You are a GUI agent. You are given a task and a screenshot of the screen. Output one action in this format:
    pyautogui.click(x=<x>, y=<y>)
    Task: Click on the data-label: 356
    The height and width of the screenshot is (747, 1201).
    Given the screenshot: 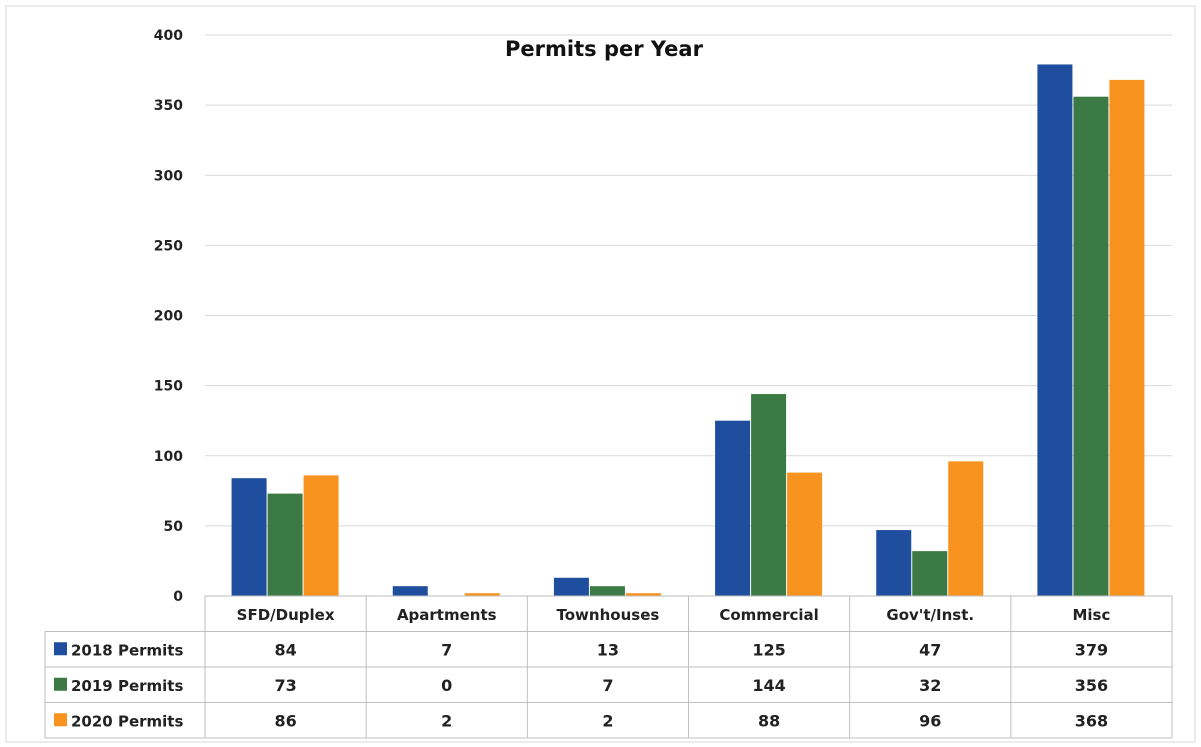 What is the action you would take?
    pyautogui.click(x=1091, y=685)
    